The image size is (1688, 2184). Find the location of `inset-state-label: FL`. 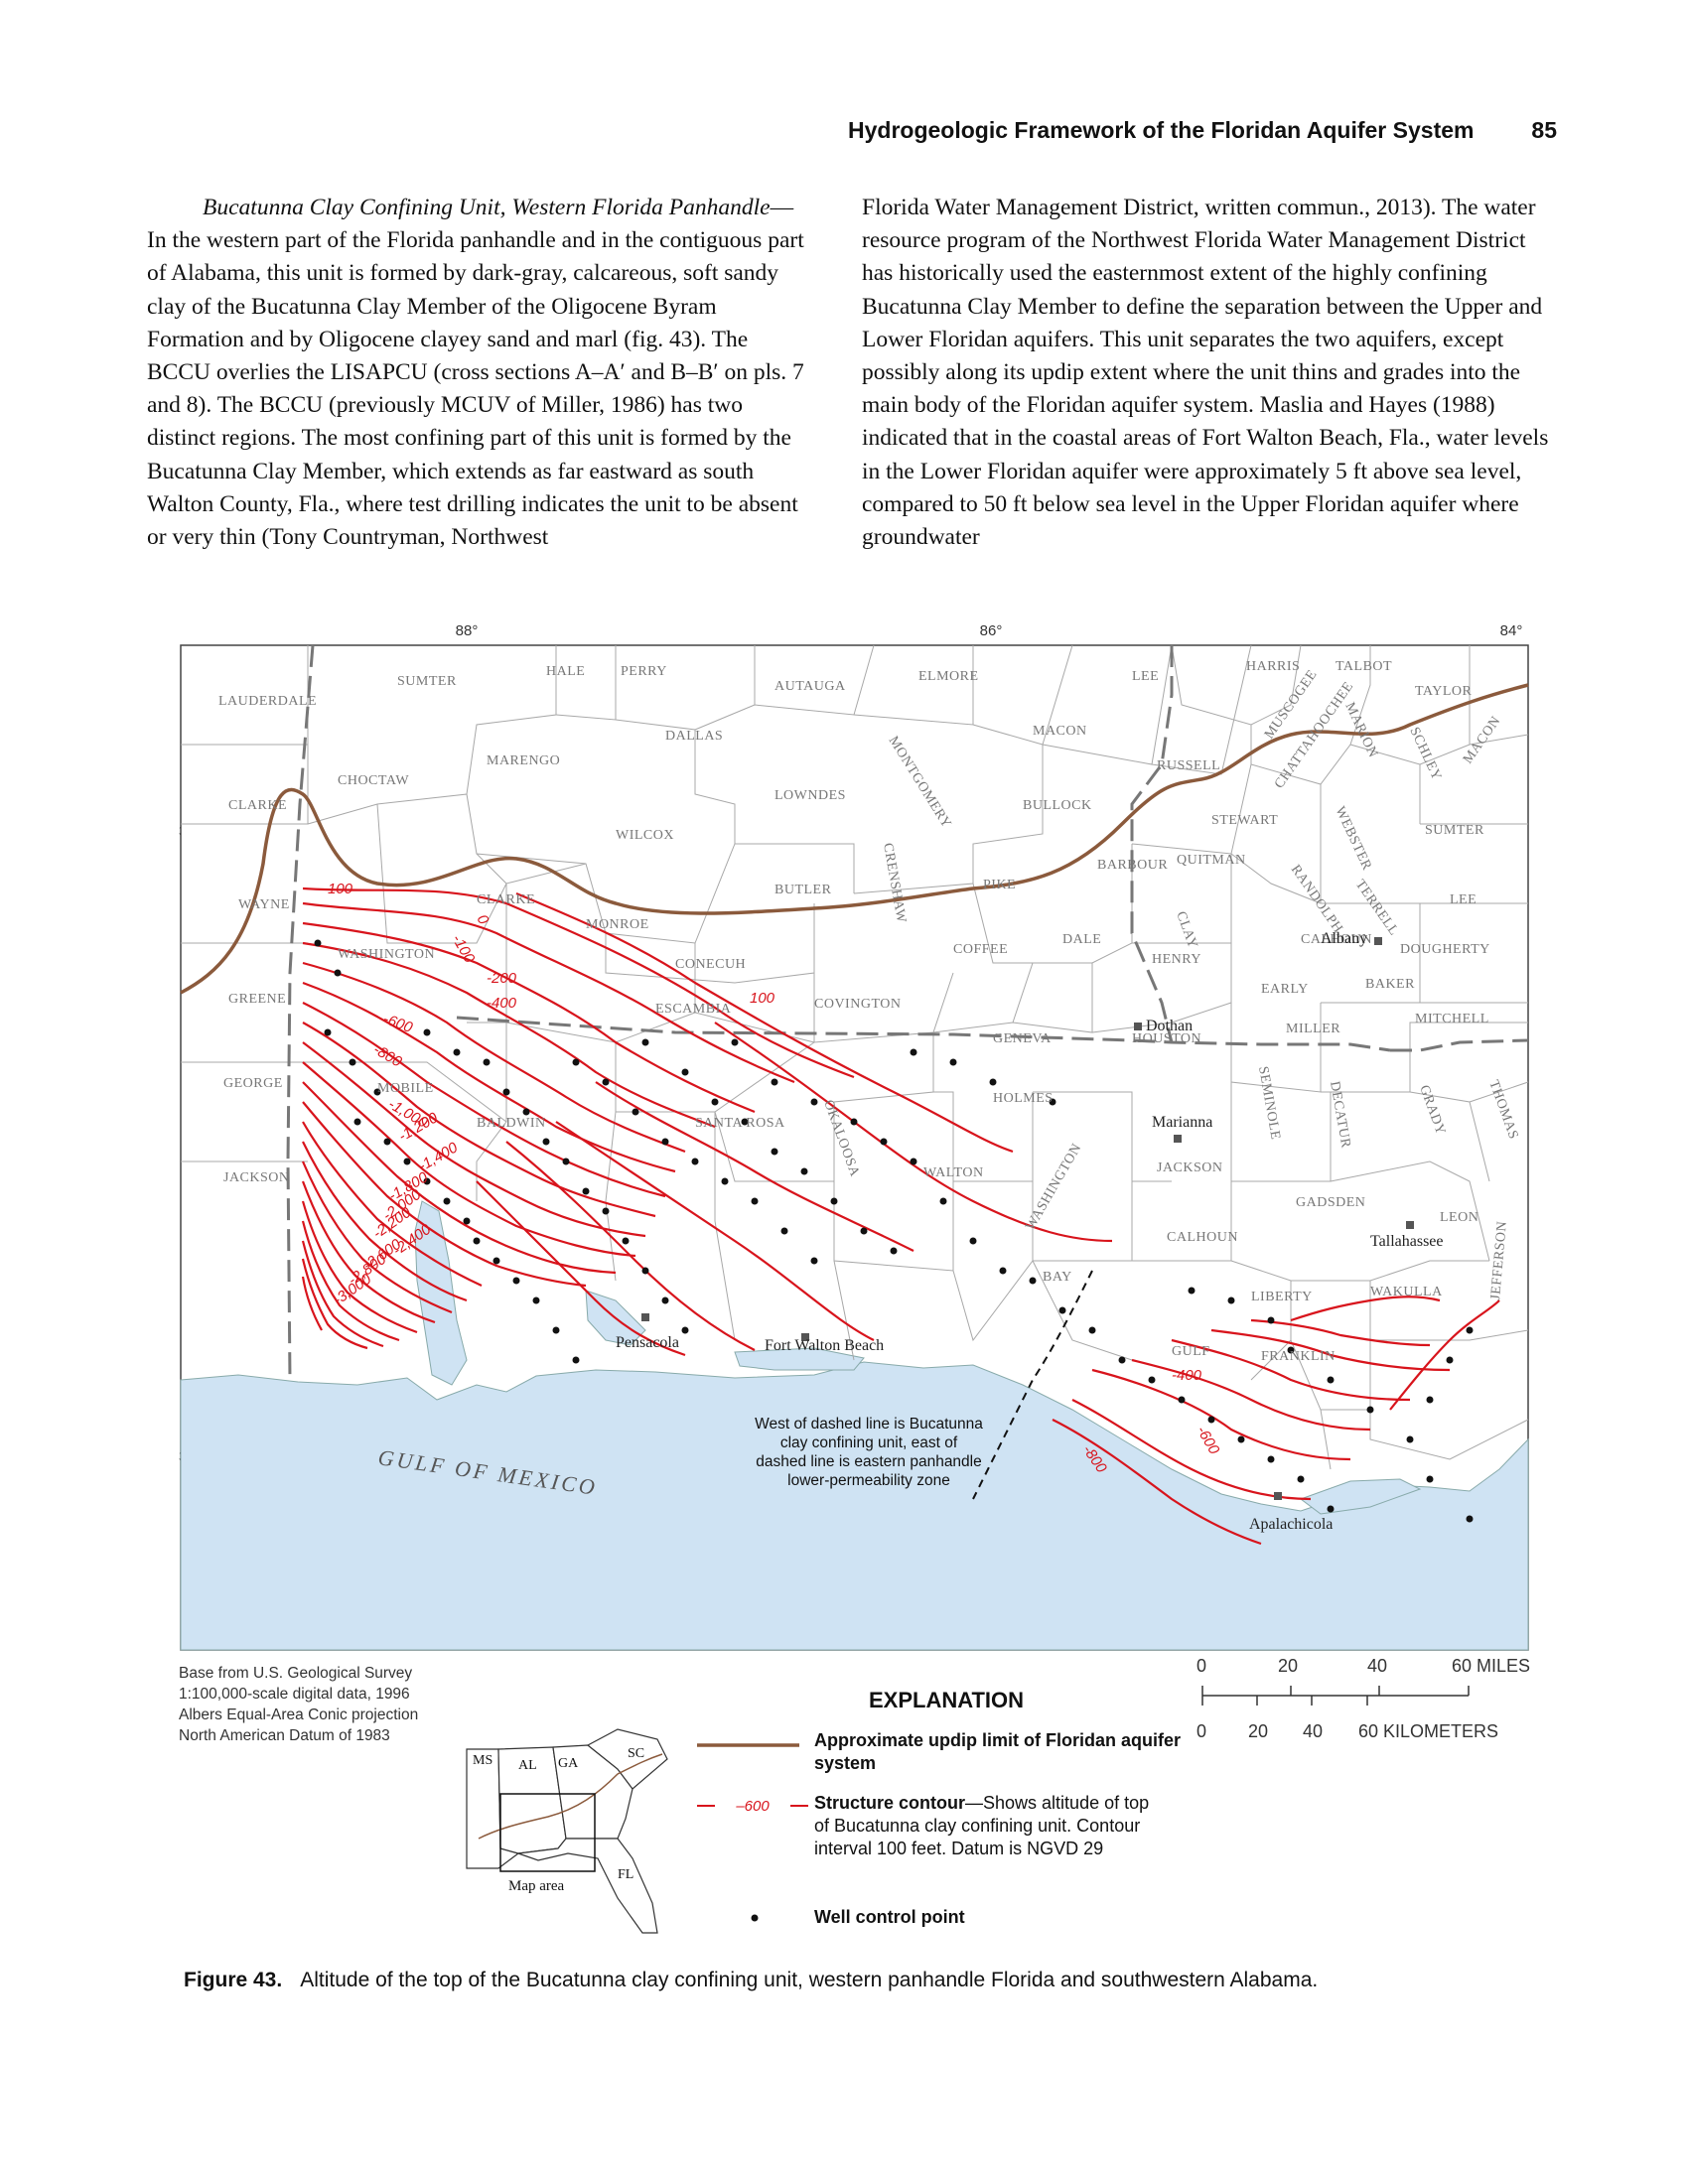

inset-state-label: FL is located at coordinates (625, 1874).